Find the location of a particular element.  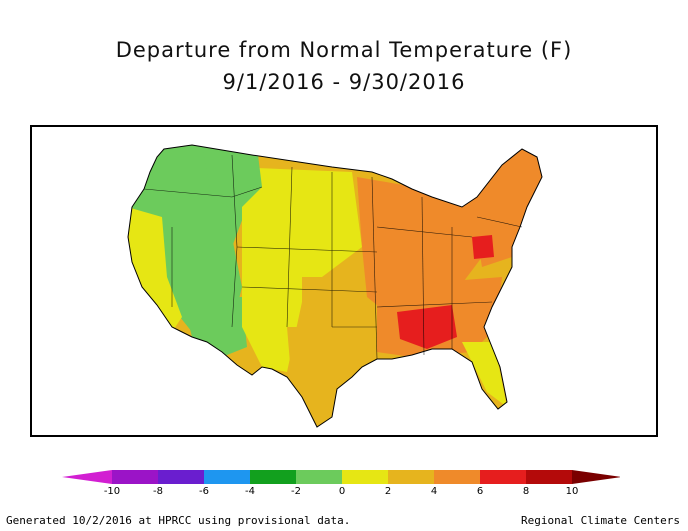

region-southwest is located at coordinates (214, 327).